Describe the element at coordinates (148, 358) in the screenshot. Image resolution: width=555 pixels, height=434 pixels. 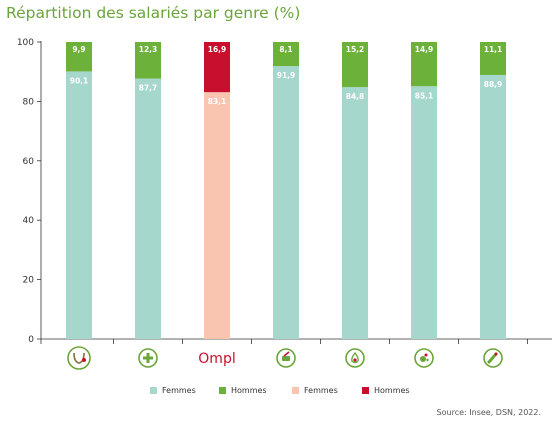
I see `medical-cross-icon` at that location.